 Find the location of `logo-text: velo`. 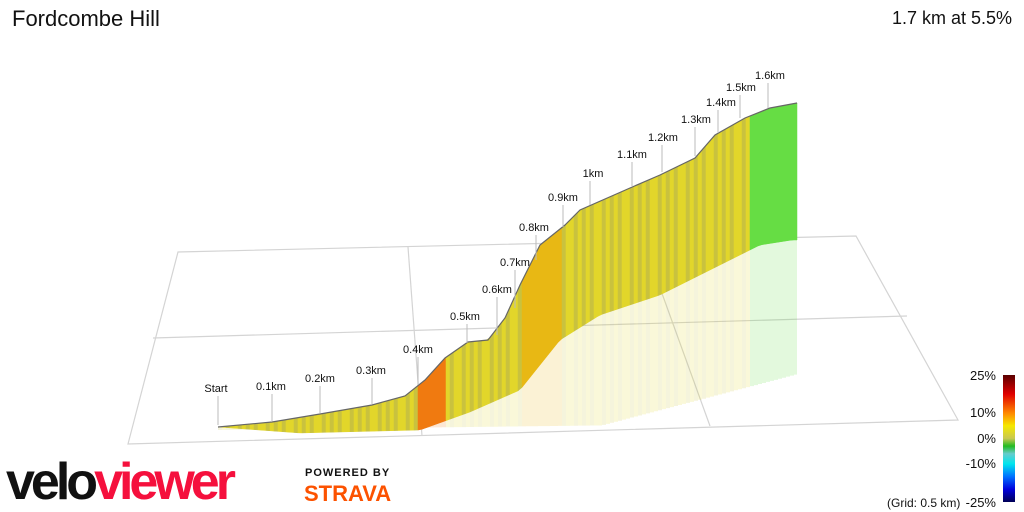

logo-text: velo is located at coordinates (52, 482).